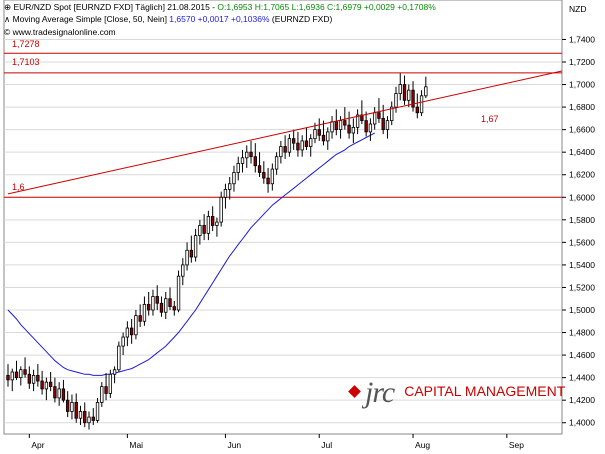 Image resolution: width=605 pixels, height=454 pixels. Describe the element at coordinates (582, 400) in the screenshot. I see `y-tick-label: 1,4200` at that location.